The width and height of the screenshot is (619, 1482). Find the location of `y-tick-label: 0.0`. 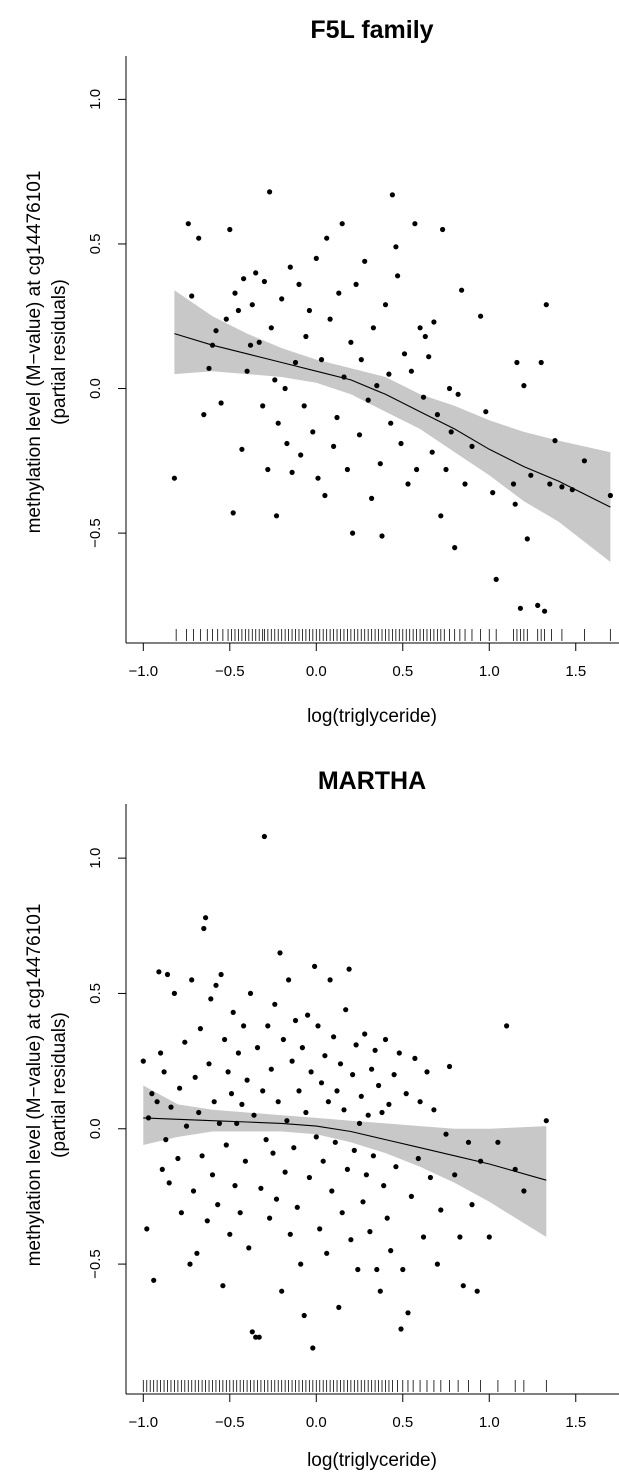

y-tick-label: 0.0 is located at coordinates (95, 1128).